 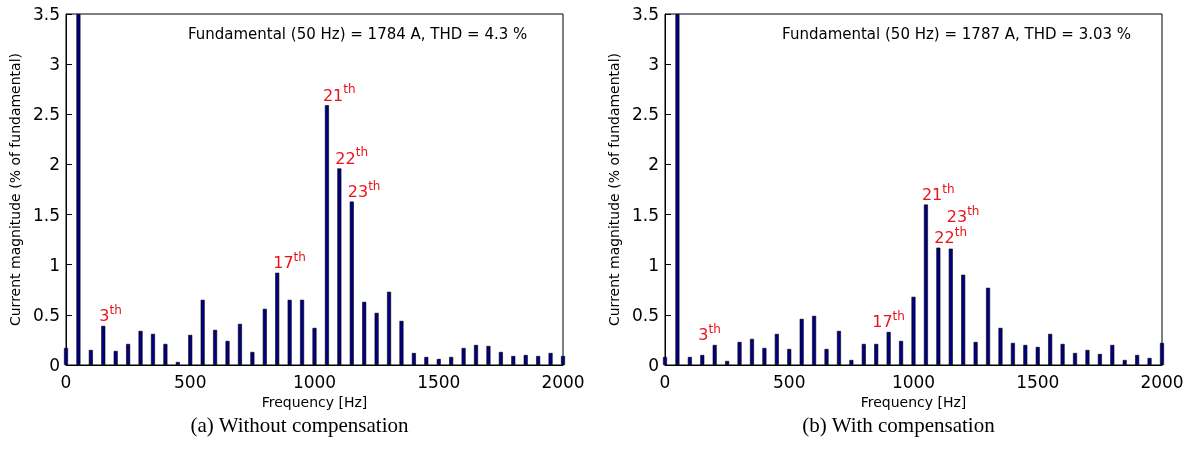 What do you see at coordinates (300, 424) in the screenshot?
I see `text: (a) Without compensation` at bounding box center [300, 424].